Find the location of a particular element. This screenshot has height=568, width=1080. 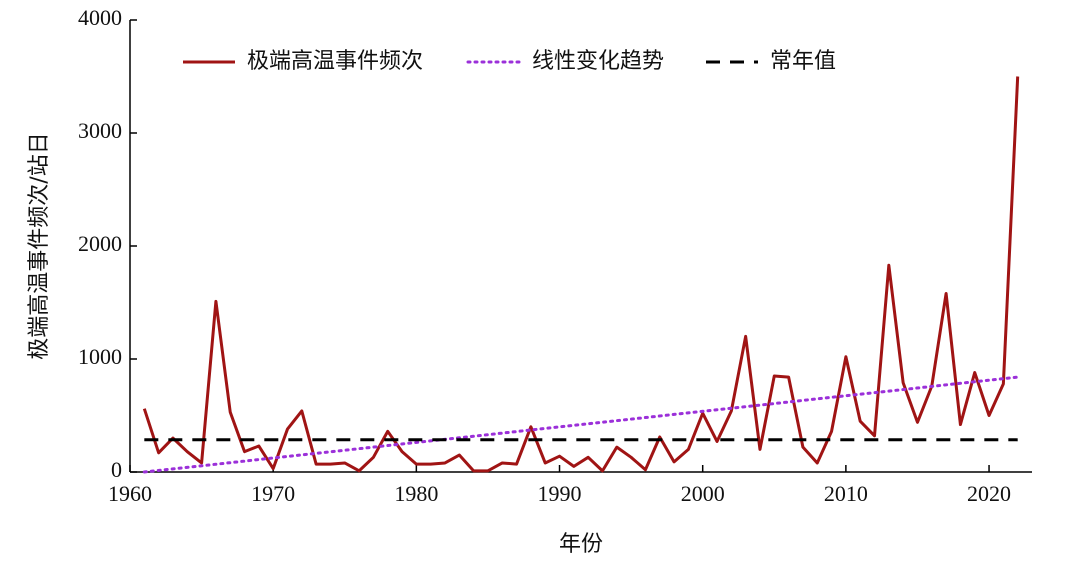

y-tick-label: 0 is located at coordinates (116, 469).